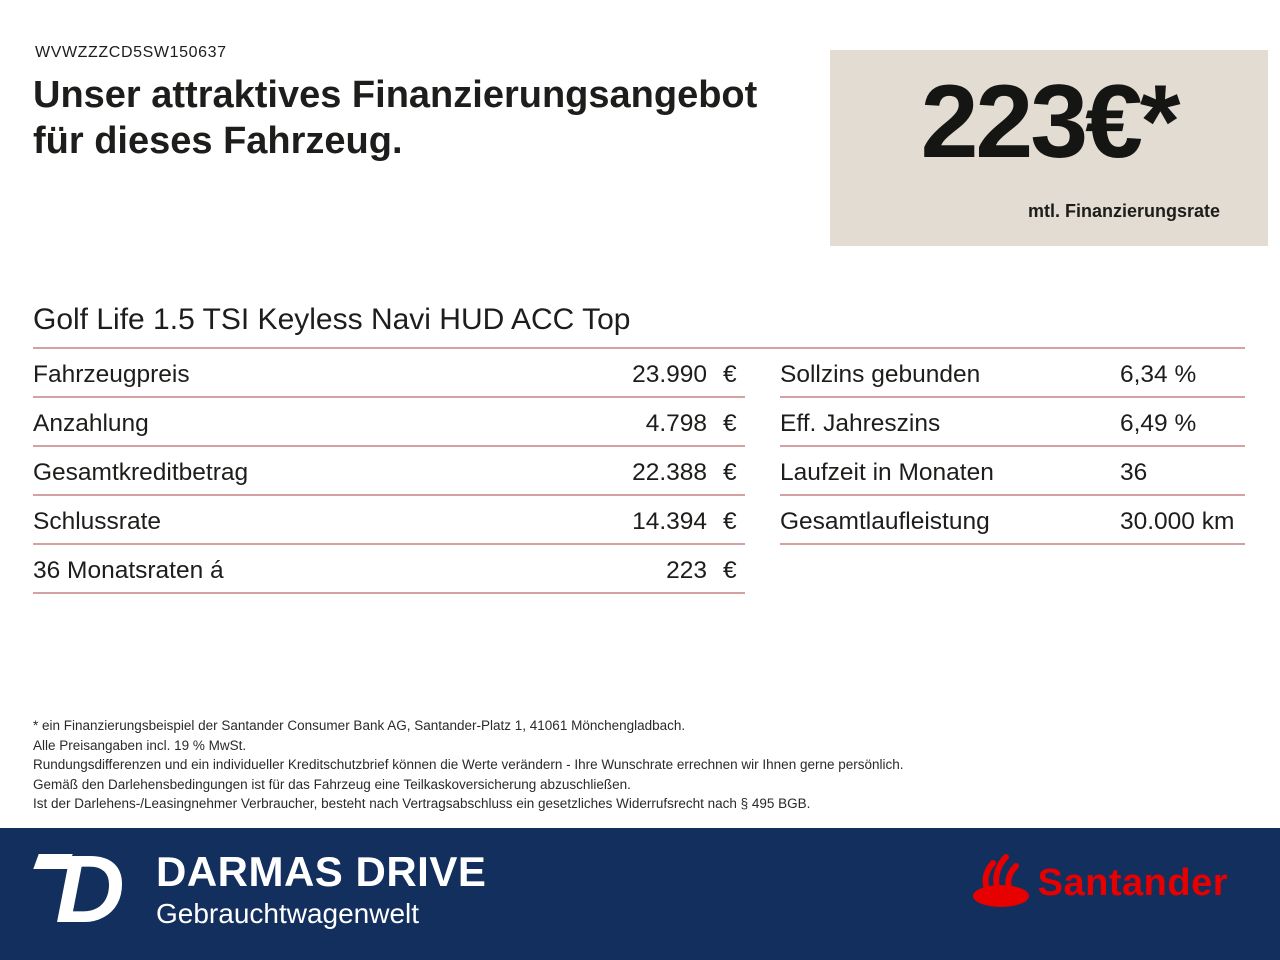  Describe the element at coordinates (389, 569) in the screenshot. I see `table-row: 36 Monatsraten á 223 €` at that location.